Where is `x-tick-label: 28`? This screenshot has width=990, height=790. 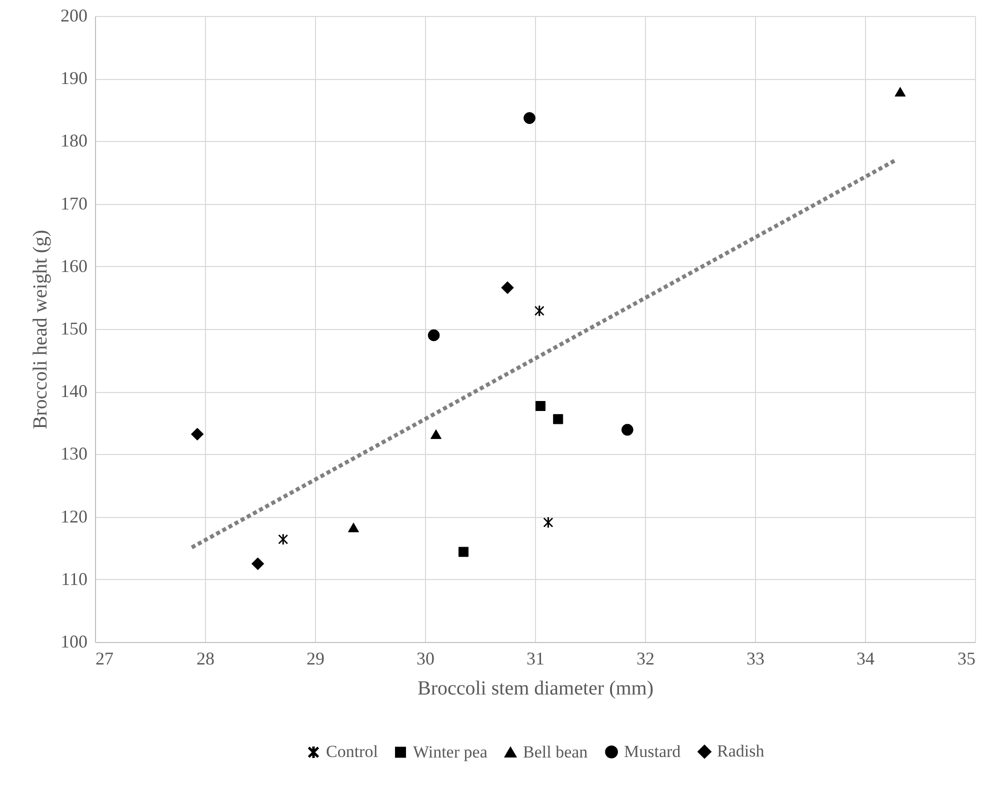 x-tick-label: 28 is located at coordinates (205, 658).